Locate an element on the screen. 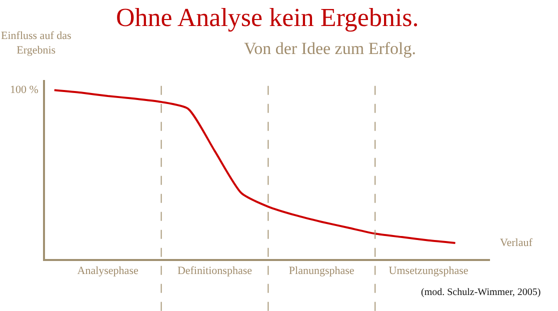 This screenshot has width=558, height=311. x-tick-label: Planungsphase is located at coordinates (321, 271).